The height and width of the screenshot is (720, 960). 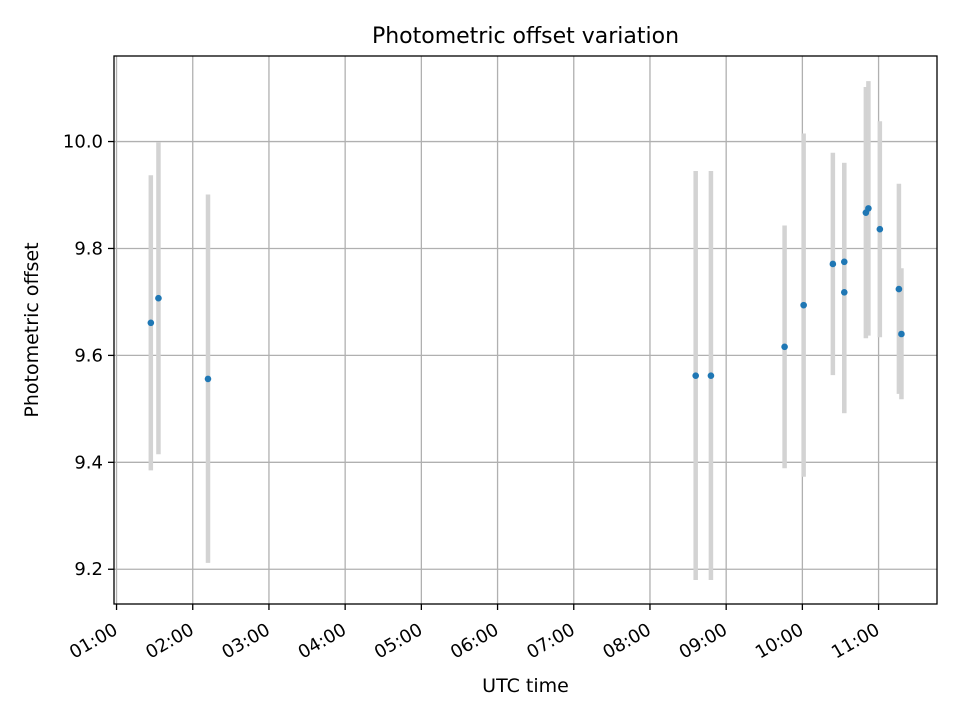 I want to click on x-tick-label: 10:00, so click(x=779, y=641).